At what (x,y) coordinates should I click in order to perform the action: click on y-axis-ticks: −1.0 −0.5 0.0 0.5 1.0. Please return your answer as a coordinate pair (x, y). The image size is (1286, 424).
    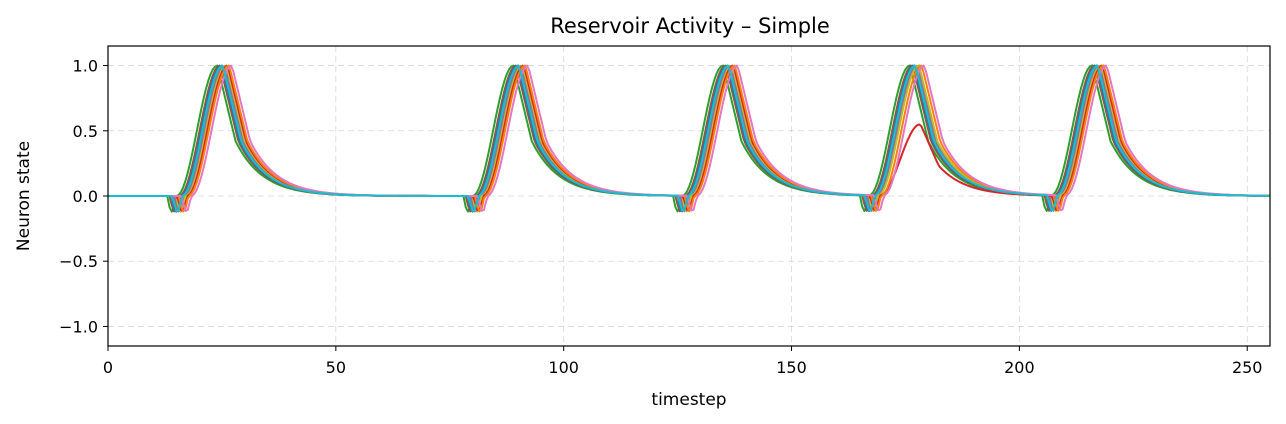
    Looking at the image, I should click on (83, 196).